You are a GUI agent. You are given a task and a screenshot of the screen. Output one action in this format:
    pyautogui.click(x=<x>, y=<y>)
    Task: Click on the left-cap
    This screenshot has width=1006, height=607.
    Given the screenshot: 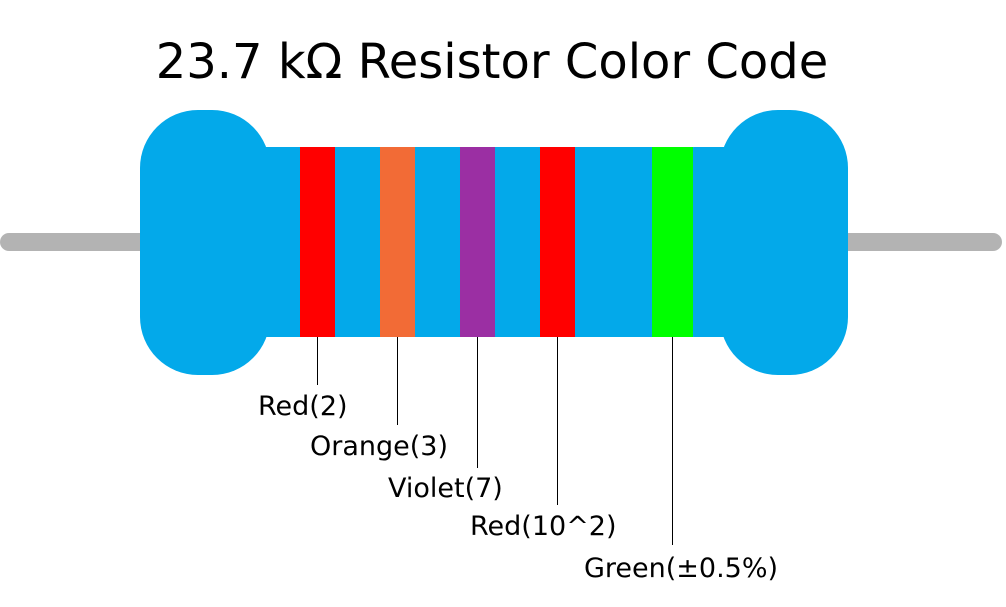 What is the action you would take?
    pyautogui.click(x=205, y=242)
    